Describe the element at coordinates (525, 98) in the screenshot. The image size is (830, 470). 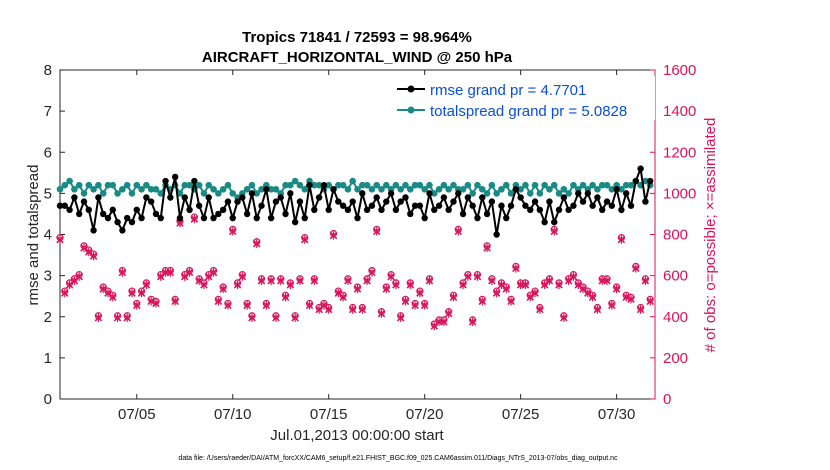
I see `legend-box` at that location.